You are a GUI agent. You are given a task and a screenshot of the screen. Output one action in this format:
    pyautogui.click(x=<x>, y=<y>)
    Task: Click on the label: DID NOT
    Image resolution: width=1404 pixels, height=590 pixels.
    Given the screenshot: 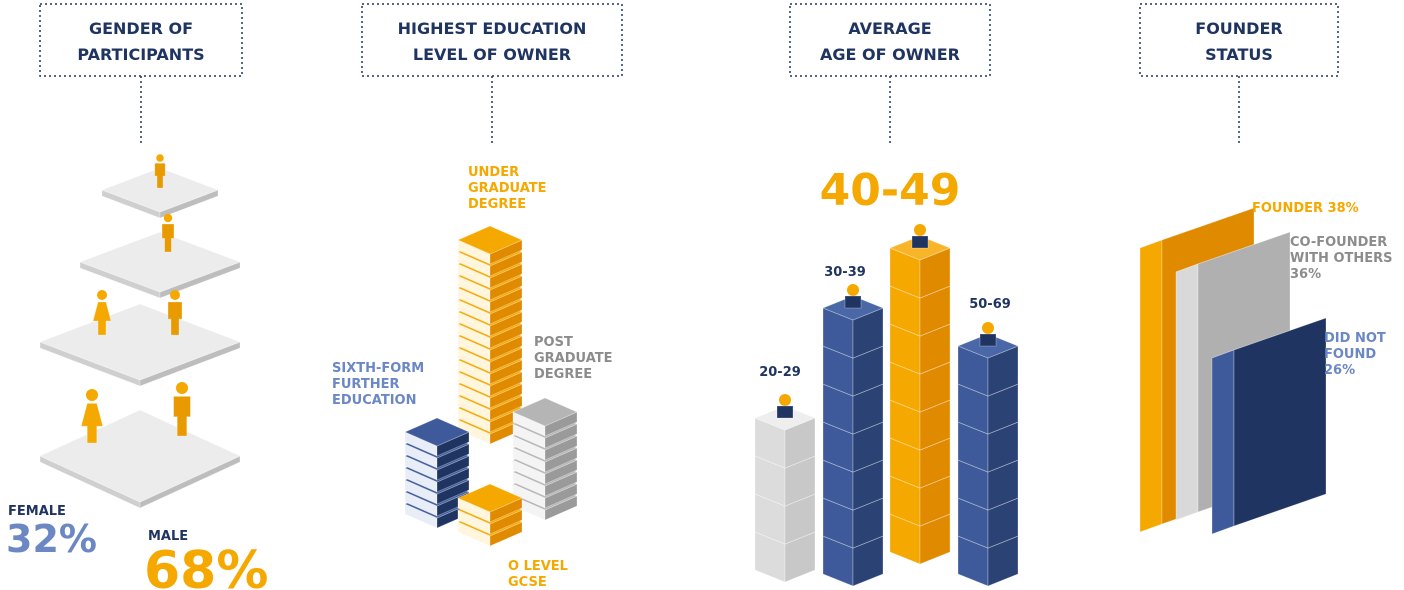 What is the action you would take?
    pyautogui.click(x=1355, y=338)
    